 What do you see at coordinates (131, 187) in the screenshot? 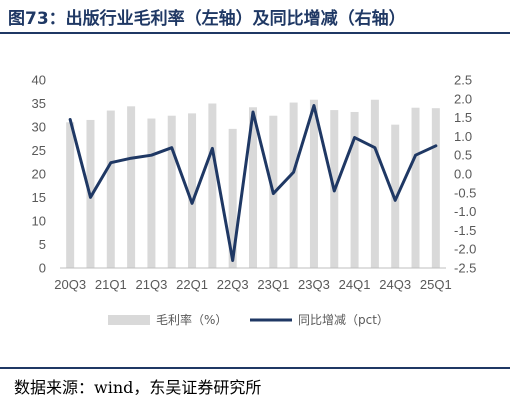
I see `bar-21Q2` at bounding box center [131, 187].